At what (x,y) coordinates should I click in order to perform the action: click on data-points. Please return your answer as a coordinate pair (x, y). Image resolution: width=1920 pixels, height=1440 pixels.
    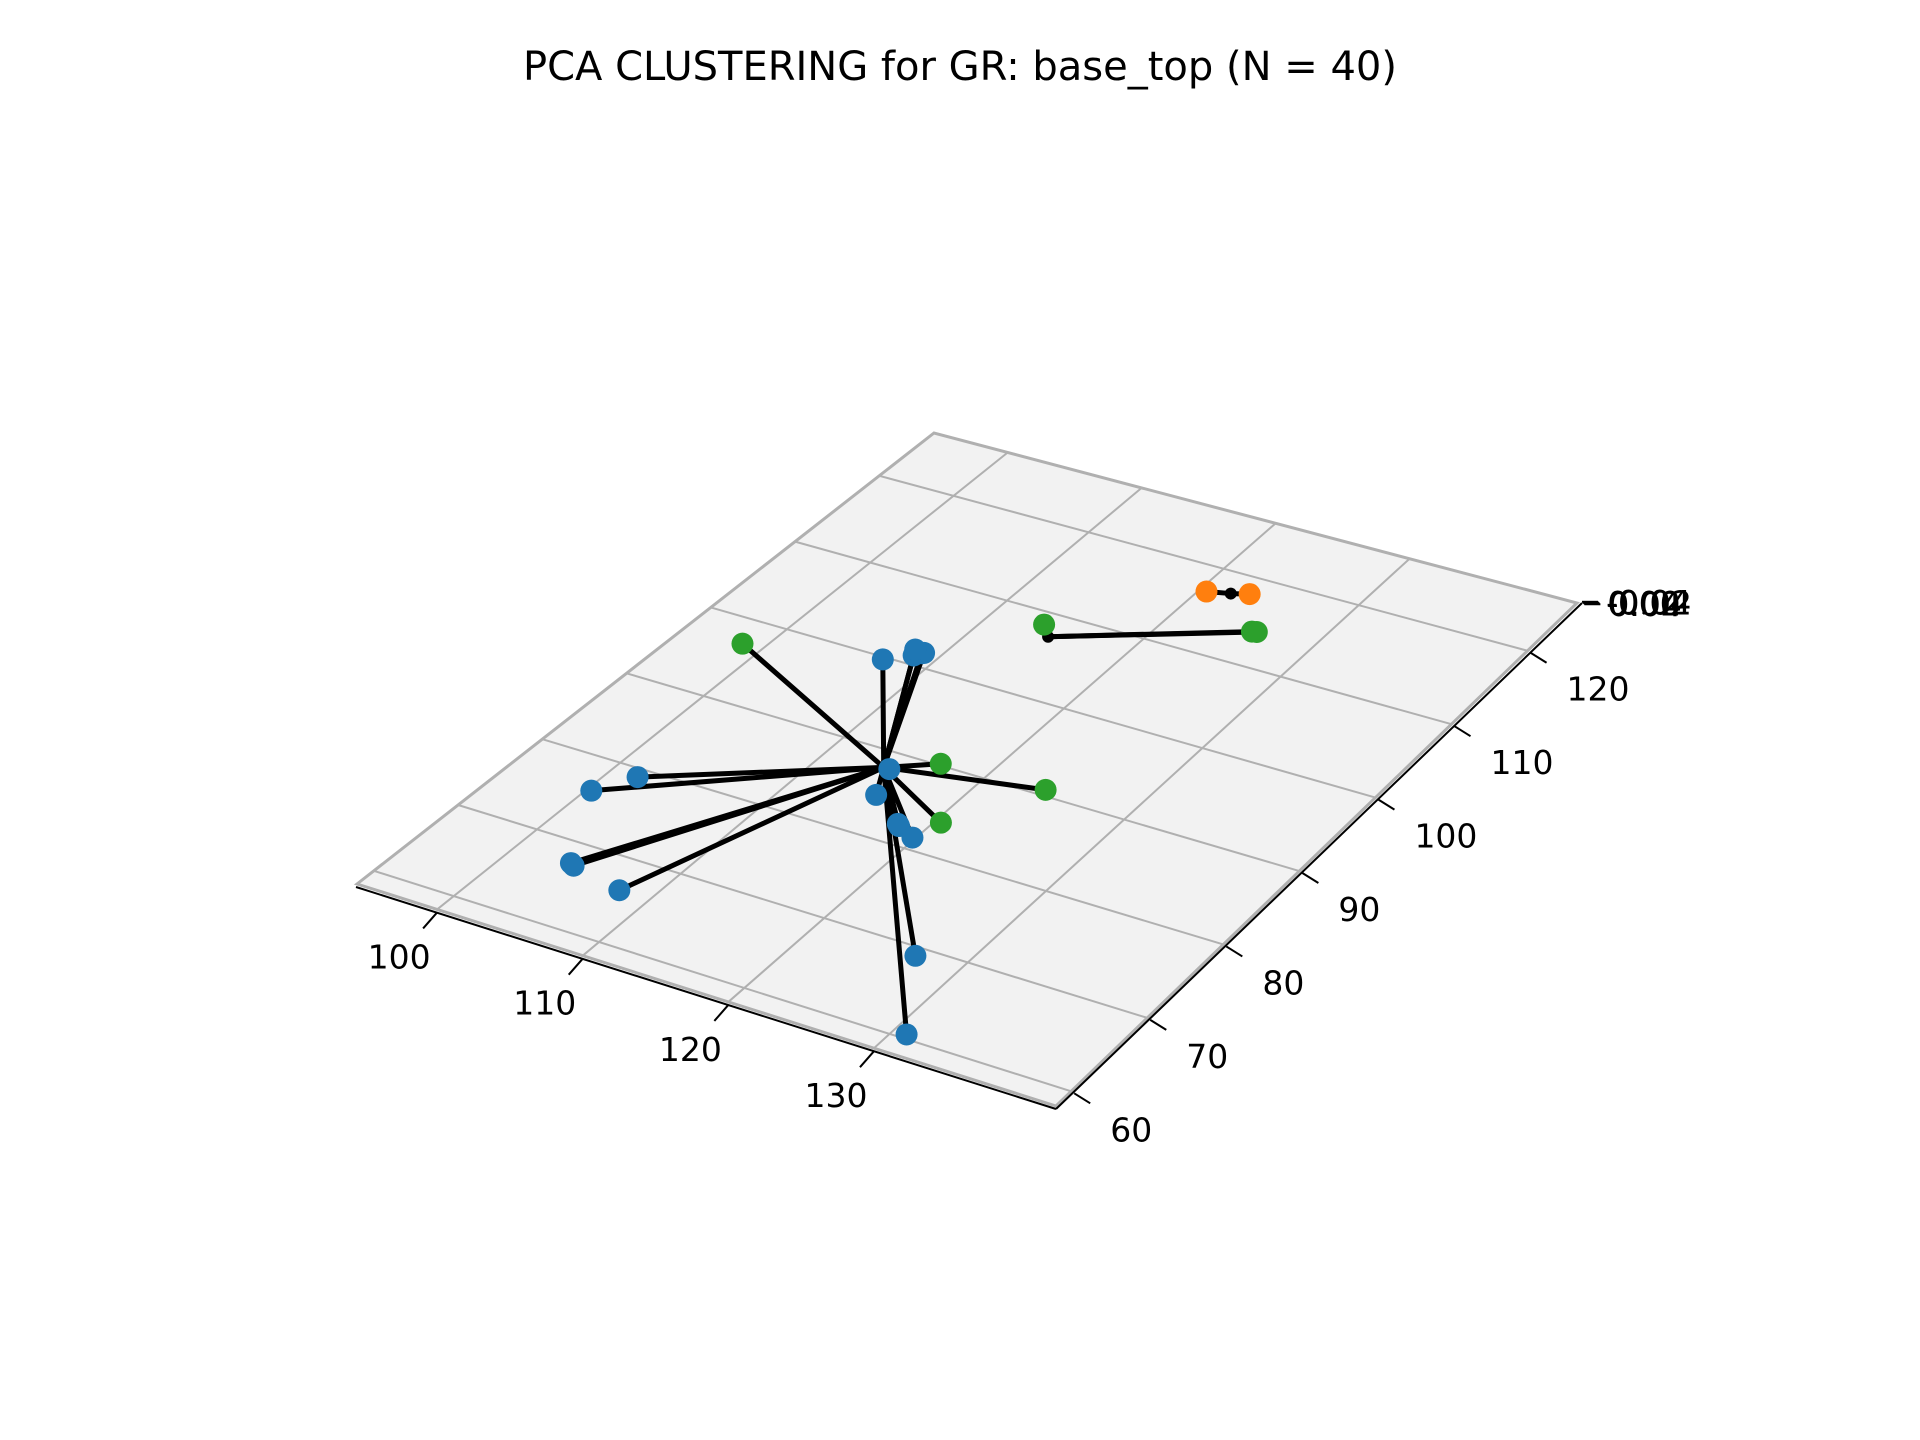
    Looking at the image, I should click on (913, 813).